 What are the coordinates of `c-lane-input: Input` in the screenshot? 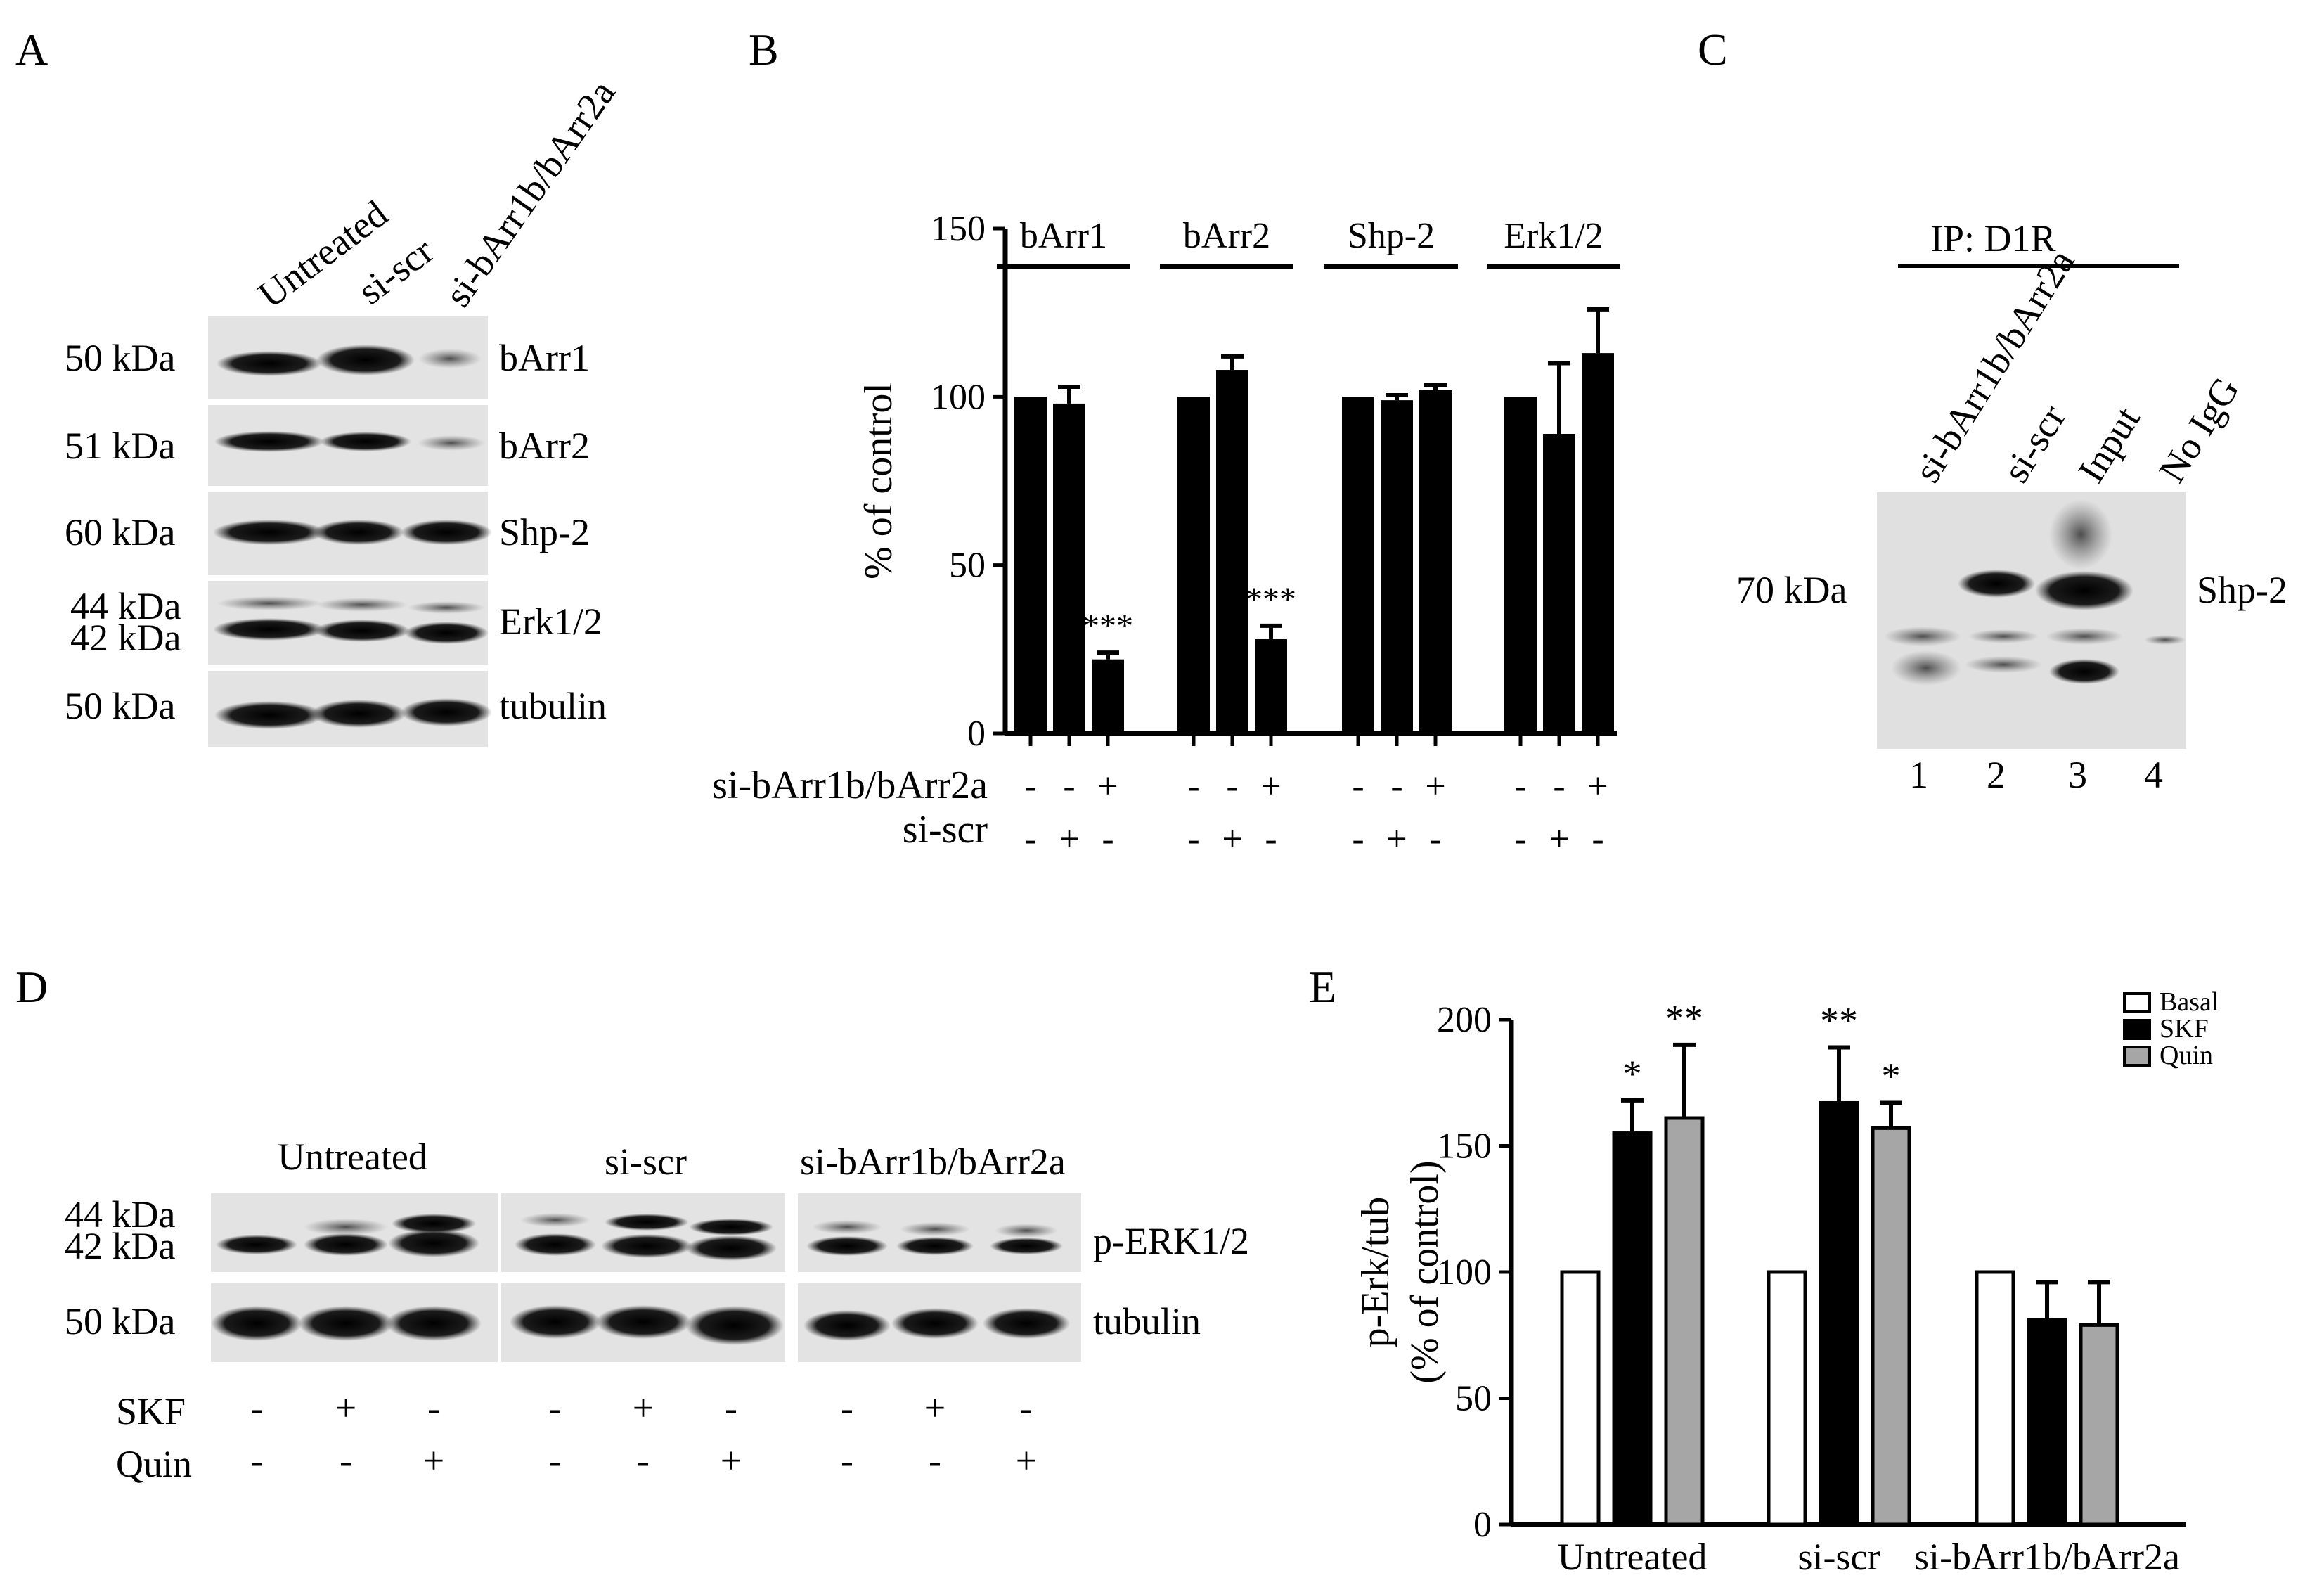 It's located at (2109, 444).